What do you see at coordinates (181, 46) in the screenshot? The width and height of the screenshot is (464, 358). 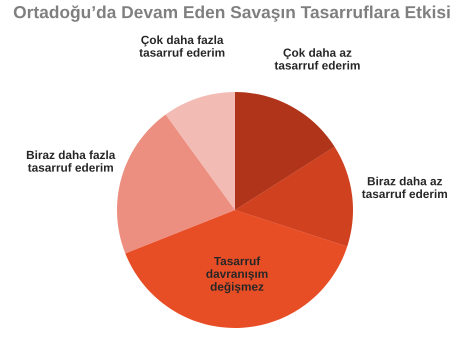 I see `slice-label: Çok daha fazla tasarruf ederim` at bounding box center [181, 46].